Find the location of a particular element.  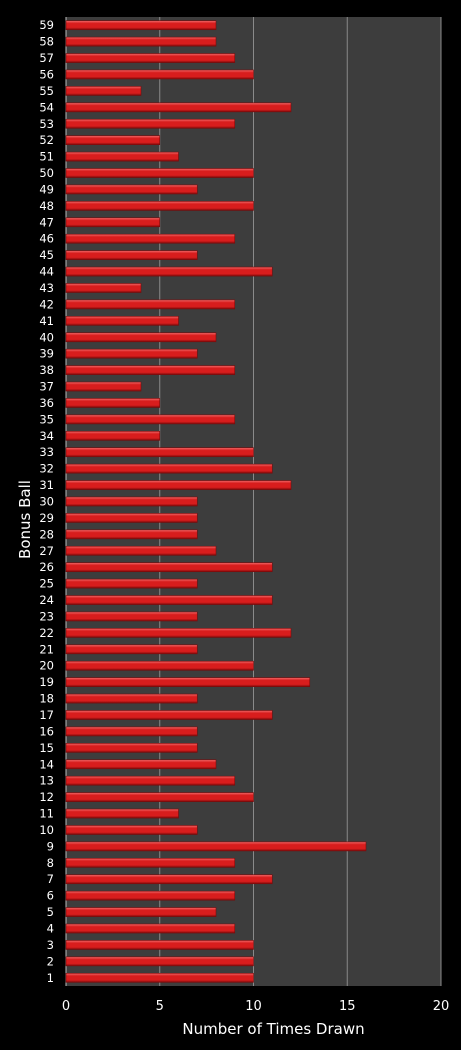

y-tick-label-8: 8 is located at coordinates (50, 863).